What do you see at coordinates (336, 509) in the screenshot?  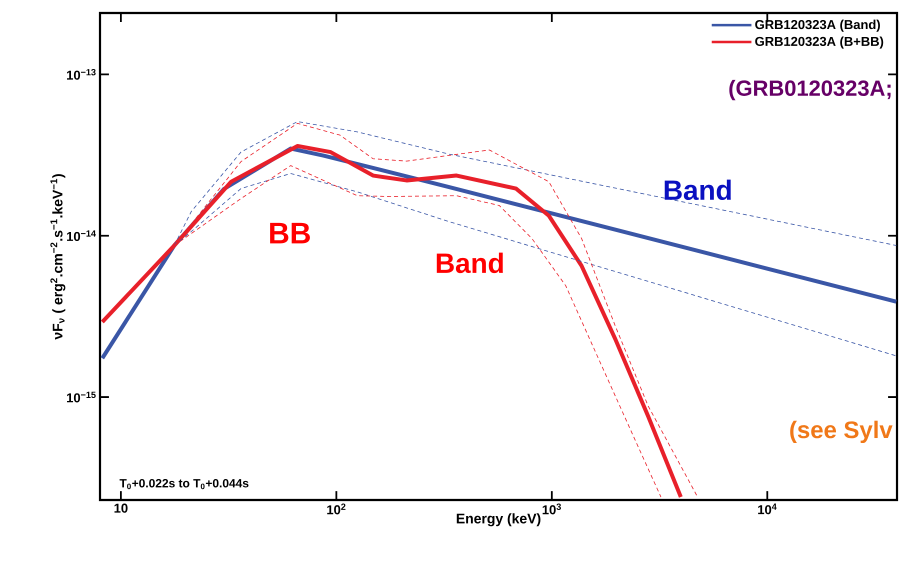 I see `x-tick-label: 10$^{2}$` at bounding box center [336, 509].